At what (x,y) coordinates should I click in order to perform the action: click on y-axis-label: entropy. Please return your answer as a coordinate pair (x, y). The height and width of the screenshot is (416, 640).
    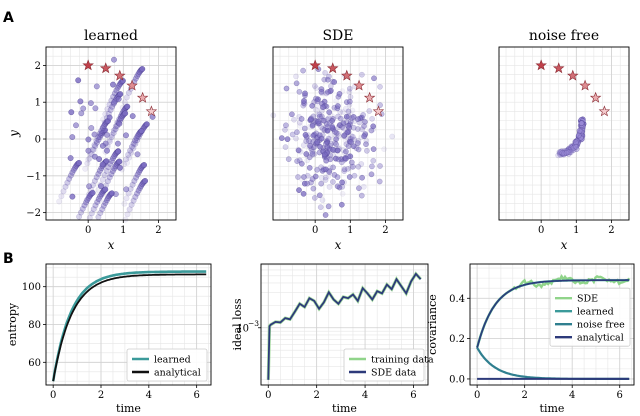
    Looking at the image, I should click on (12, 324).